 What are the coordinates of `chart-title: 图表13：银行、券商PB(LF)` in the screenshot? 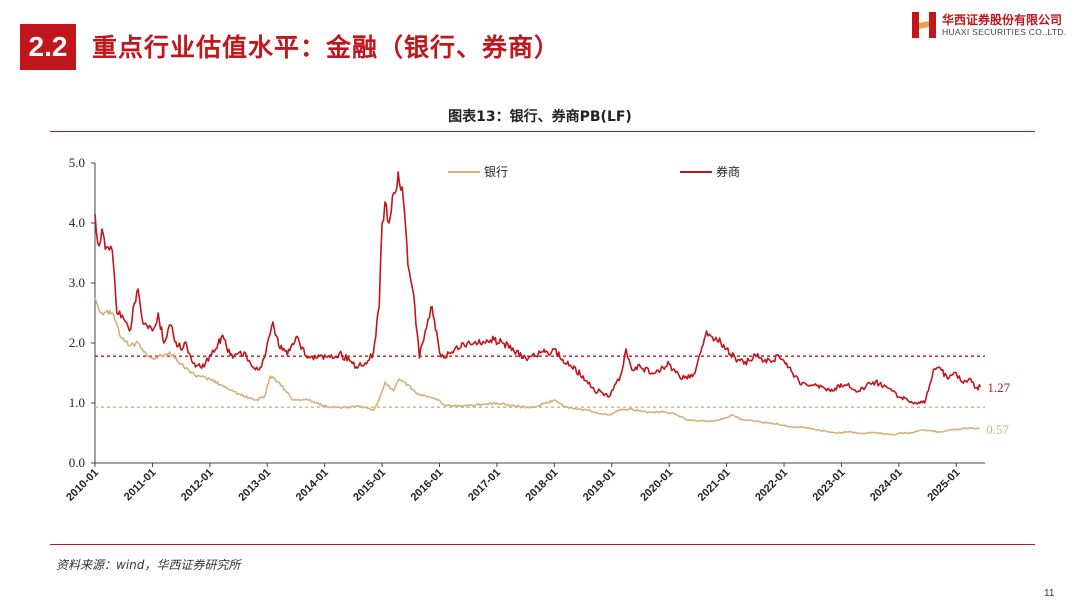 It's located at (540, 117).